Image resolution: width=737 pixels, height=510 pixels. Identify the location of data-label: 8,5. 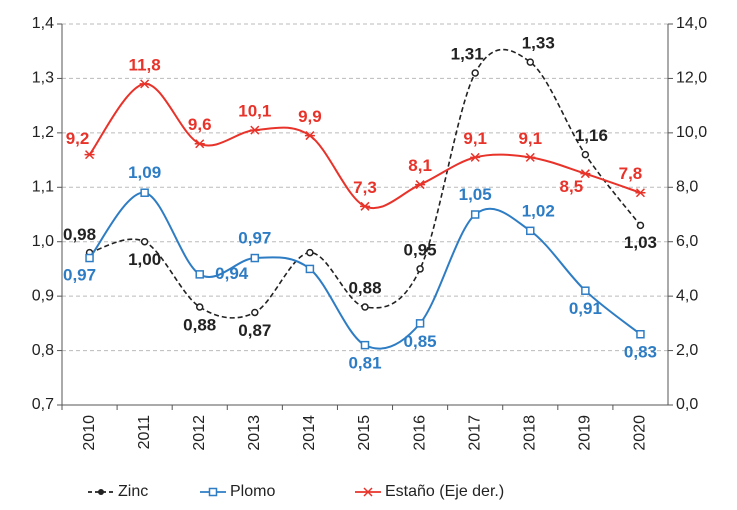
(572, 186).